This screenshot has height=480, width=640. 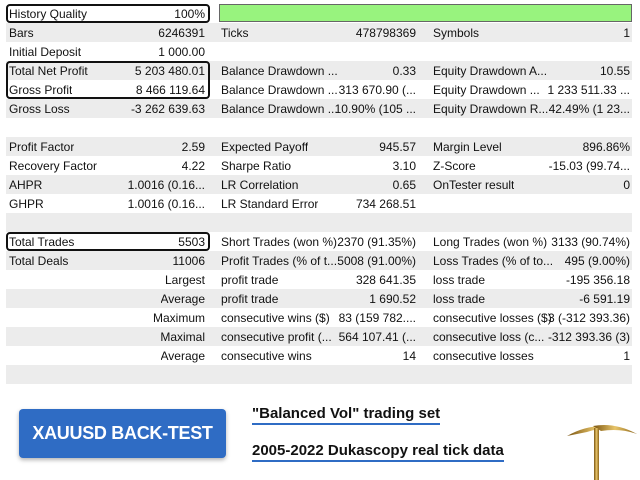 What do you see at coordinates (454, 165) in the screenshot?
I see `col3-label: Z-Score` at bounding box center [454, 165].